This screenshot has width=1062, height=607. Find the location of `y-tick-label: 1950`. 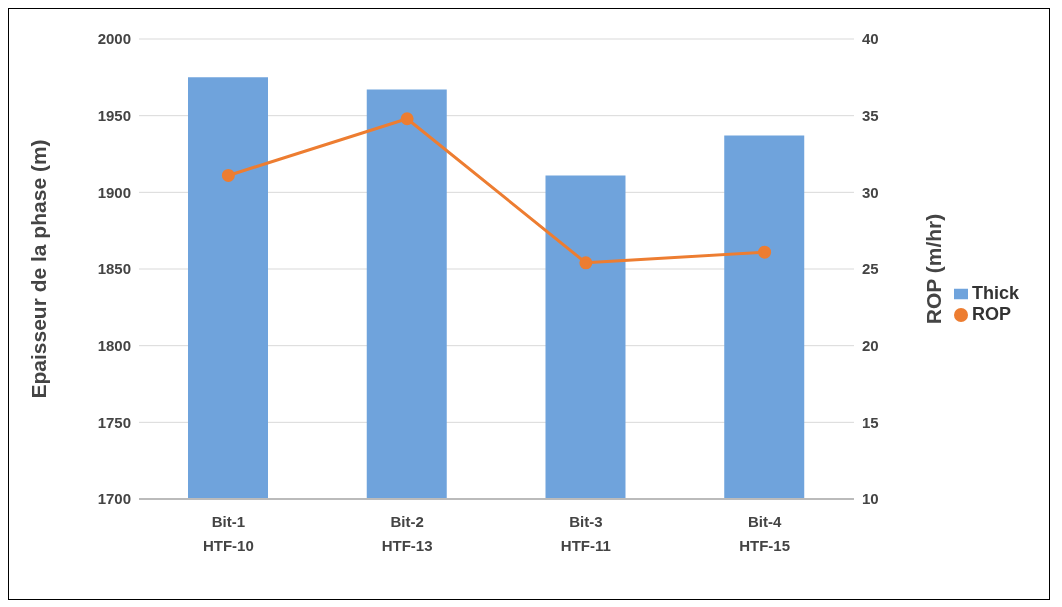

y-tick-label: 1950 is located at coordinates (114, 115).